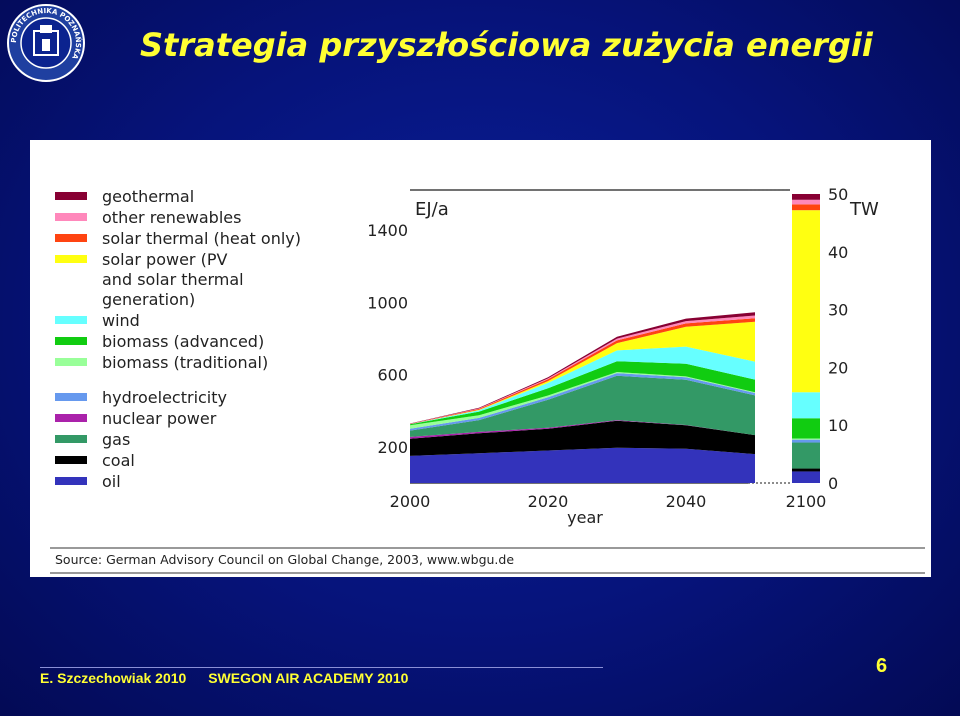 Image resolution: width=960 pixels, height=716 pixels. What do you see at coordinates (121, 320) in the screenshot?
I see `legend-label: wind` at bounding box center [121, 320].